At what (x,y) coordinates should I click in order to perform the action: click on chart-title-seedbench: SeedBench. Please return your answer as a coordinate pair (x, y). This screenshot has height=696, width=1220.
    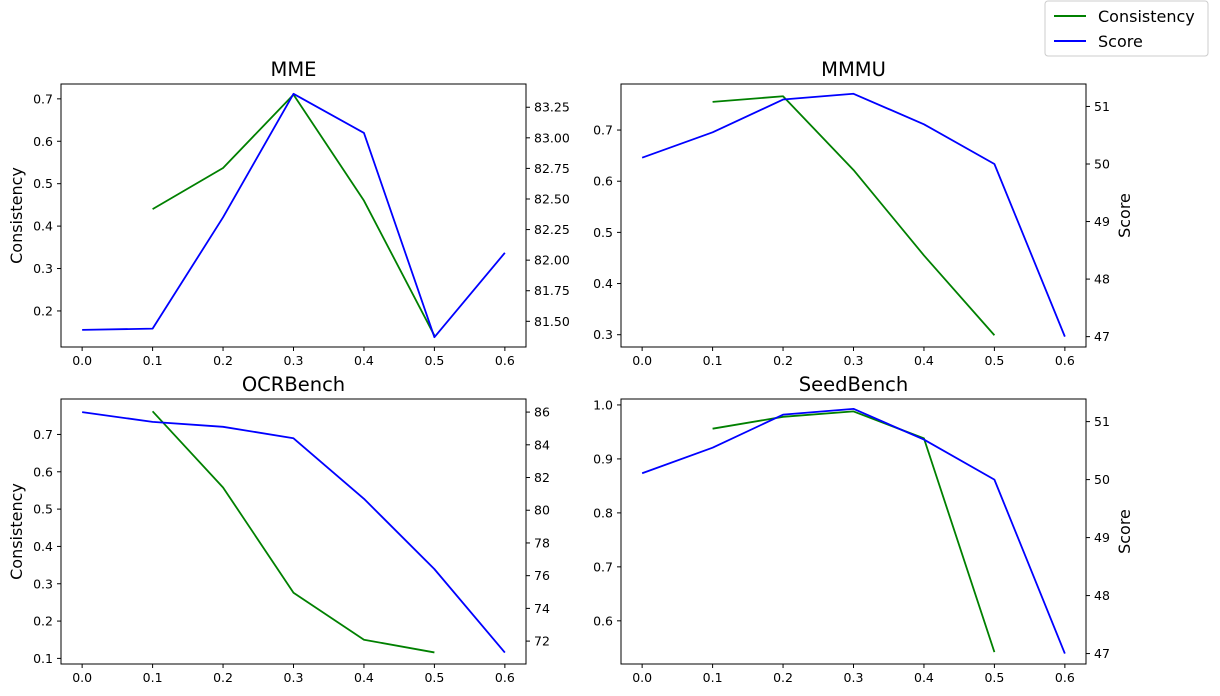
    Looking at the image, I should click on (854, 384).